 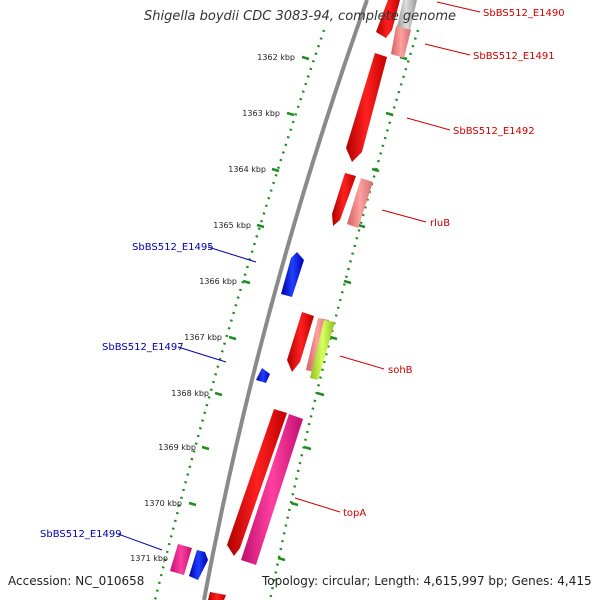 What do you see at coordinates (440, 223) in the screenshot?
I see `gene-label-rlub: rluB` at bounding box center [440, 223].